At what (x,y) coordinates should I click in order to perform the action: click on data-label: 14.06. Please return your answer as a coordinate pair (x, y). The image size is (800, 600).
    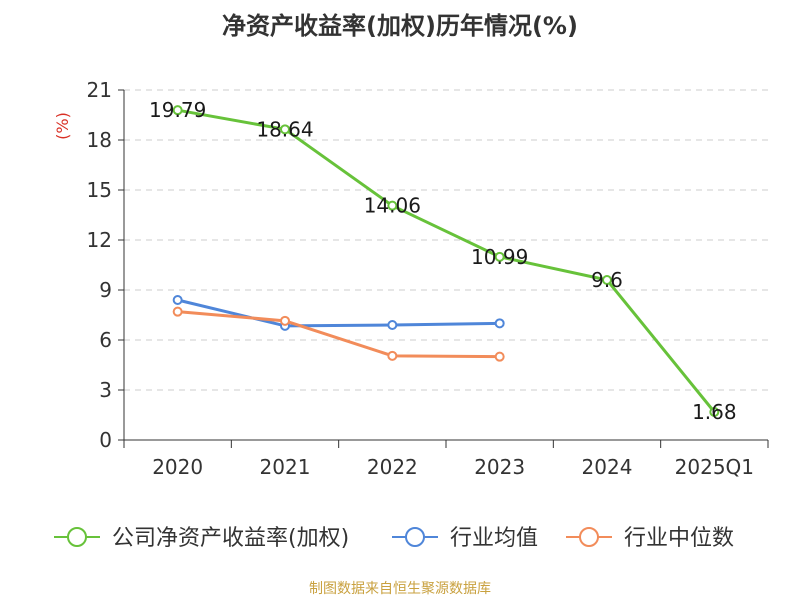
    Looking at the image, I should click on (392, 206).